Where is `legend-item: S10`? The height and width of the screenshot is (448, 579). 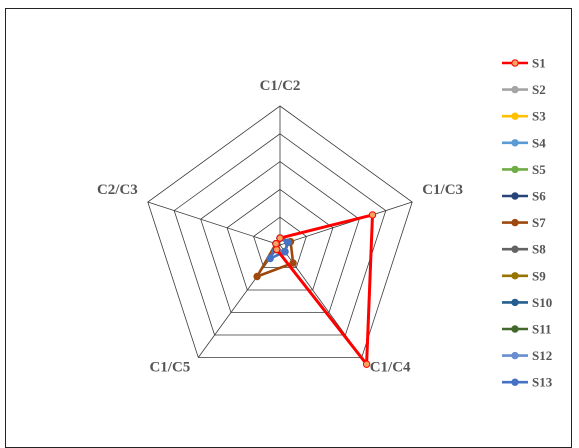
legend-item: S10 is located at coordinates (527, 302).